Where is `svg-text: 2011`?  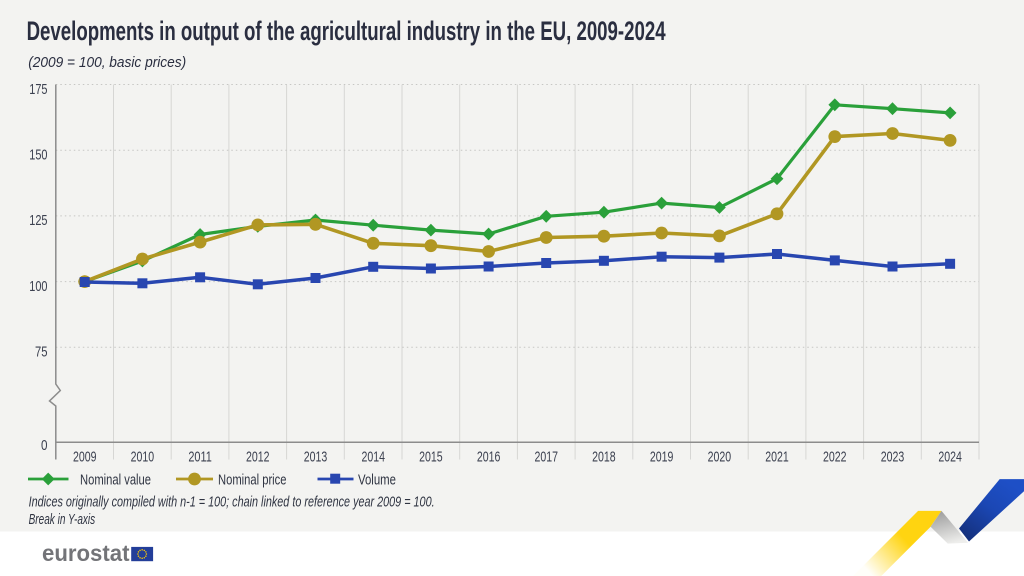
svg-text: 2011 is located at coordinates (200, 457).